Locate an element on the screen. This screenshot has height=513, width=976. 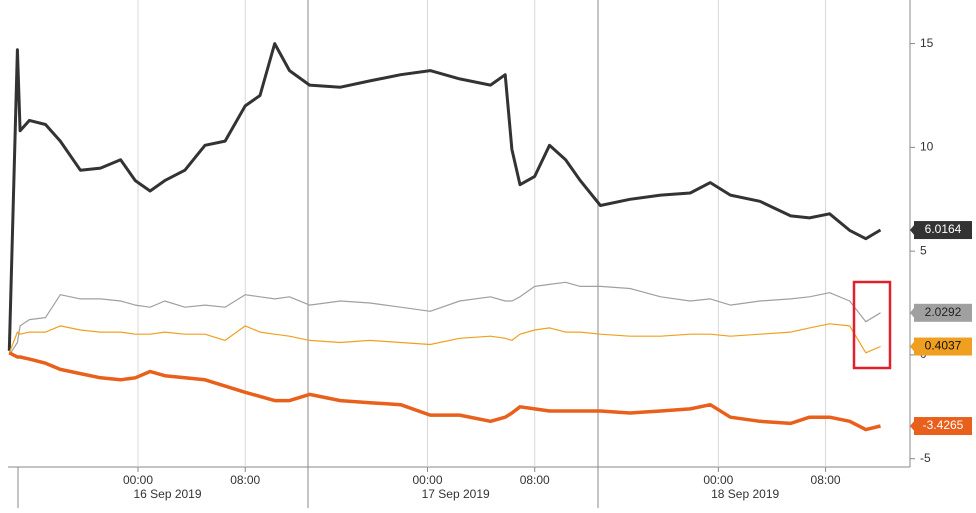
y-tick-label: 15 is located at coordinates (927, 43).